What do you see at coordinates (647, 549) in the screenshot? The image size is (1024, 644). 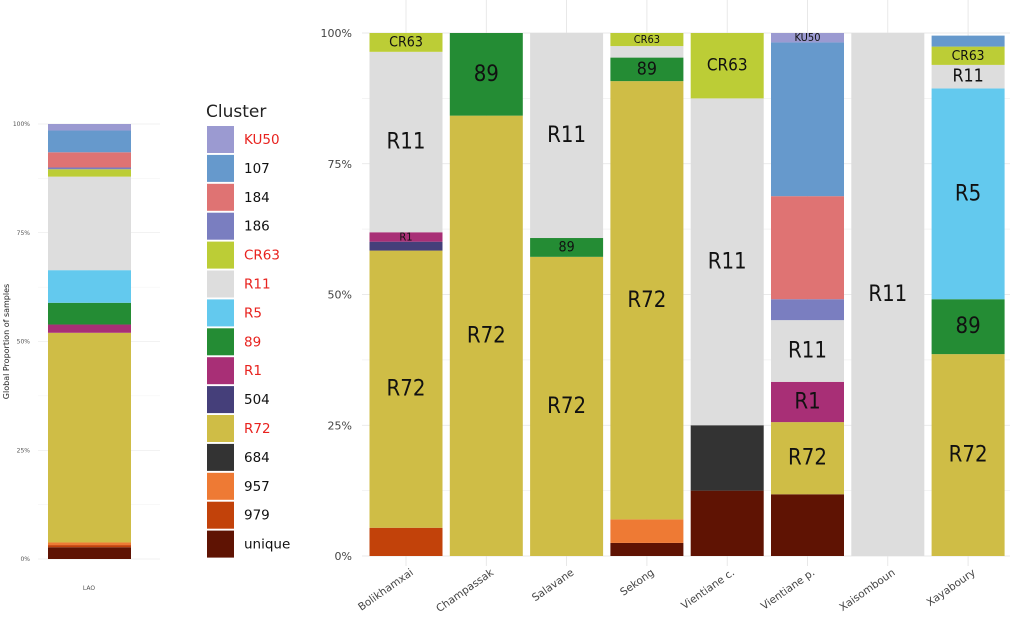 I see `bar-segment-sekong-unique` at bounding box center [647, 549].